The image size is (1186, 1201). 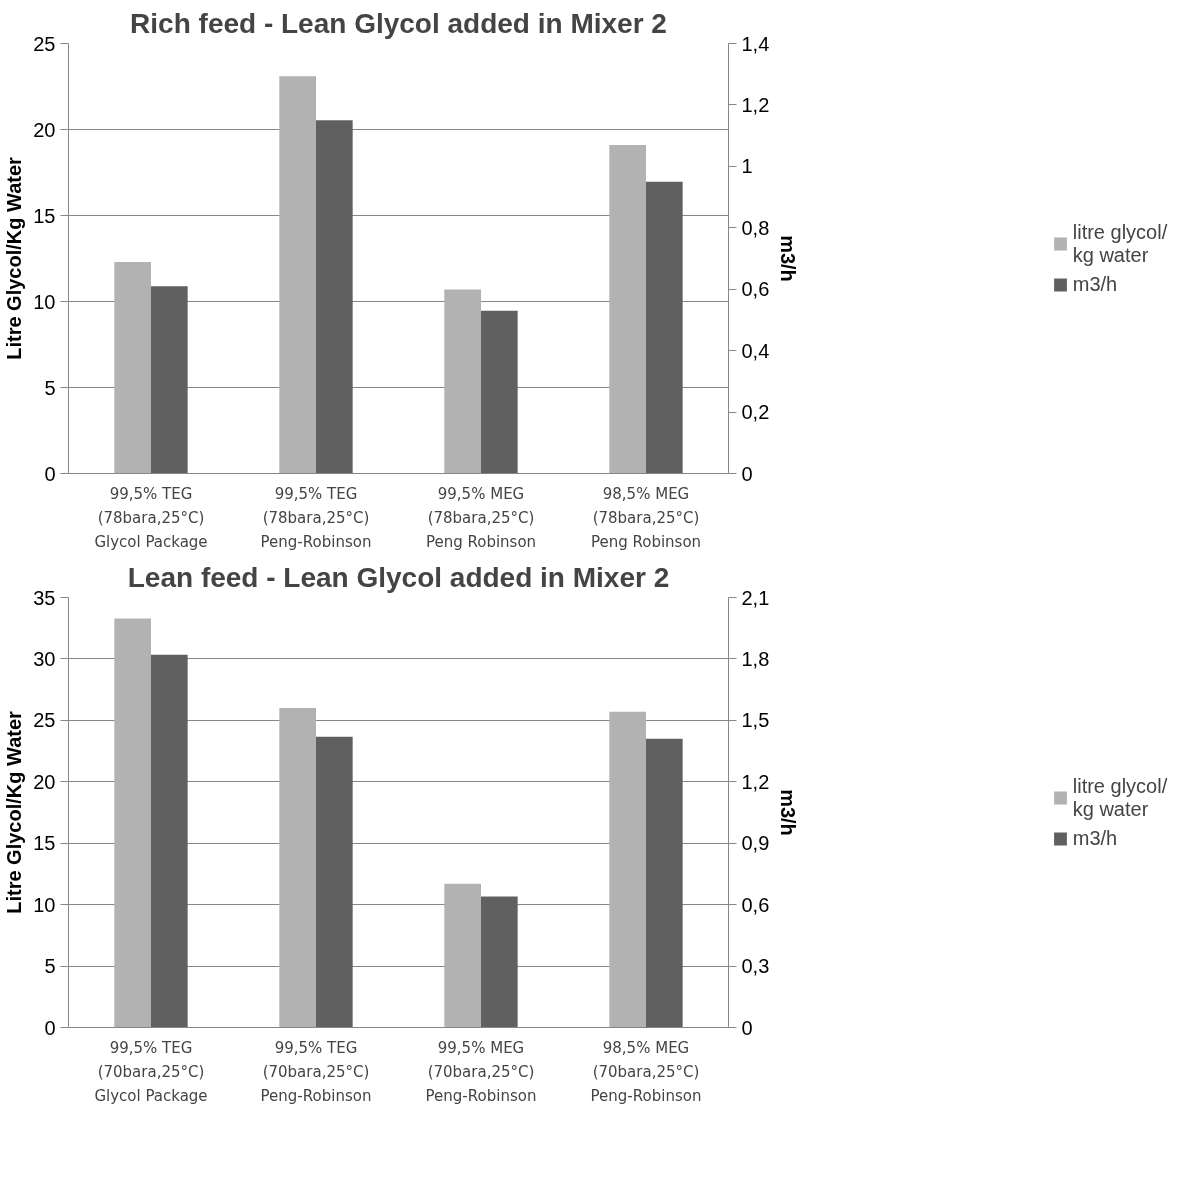 What do you see at coordinates (398, 577) in the screenshot?
I see `chart-title: Lean feed - Lean Glycol added in Mixer 2` at bounding box center [398, 577].